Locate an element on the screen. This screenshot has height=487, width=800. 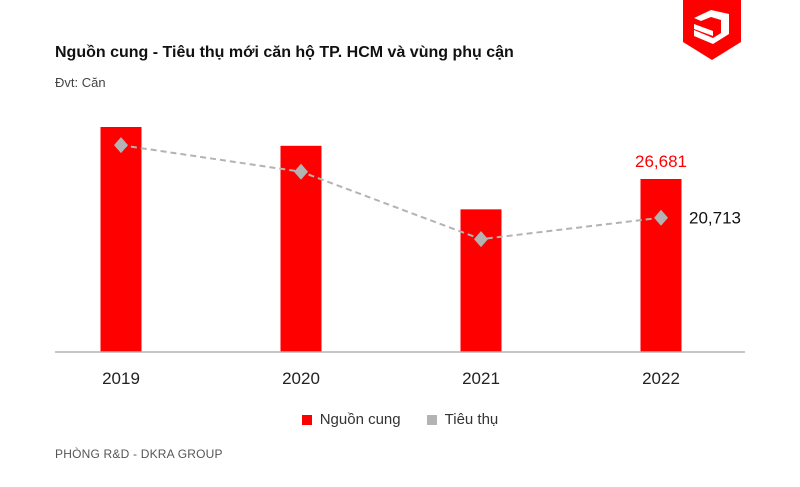
consumption-line is located at coordinates (391, 192).